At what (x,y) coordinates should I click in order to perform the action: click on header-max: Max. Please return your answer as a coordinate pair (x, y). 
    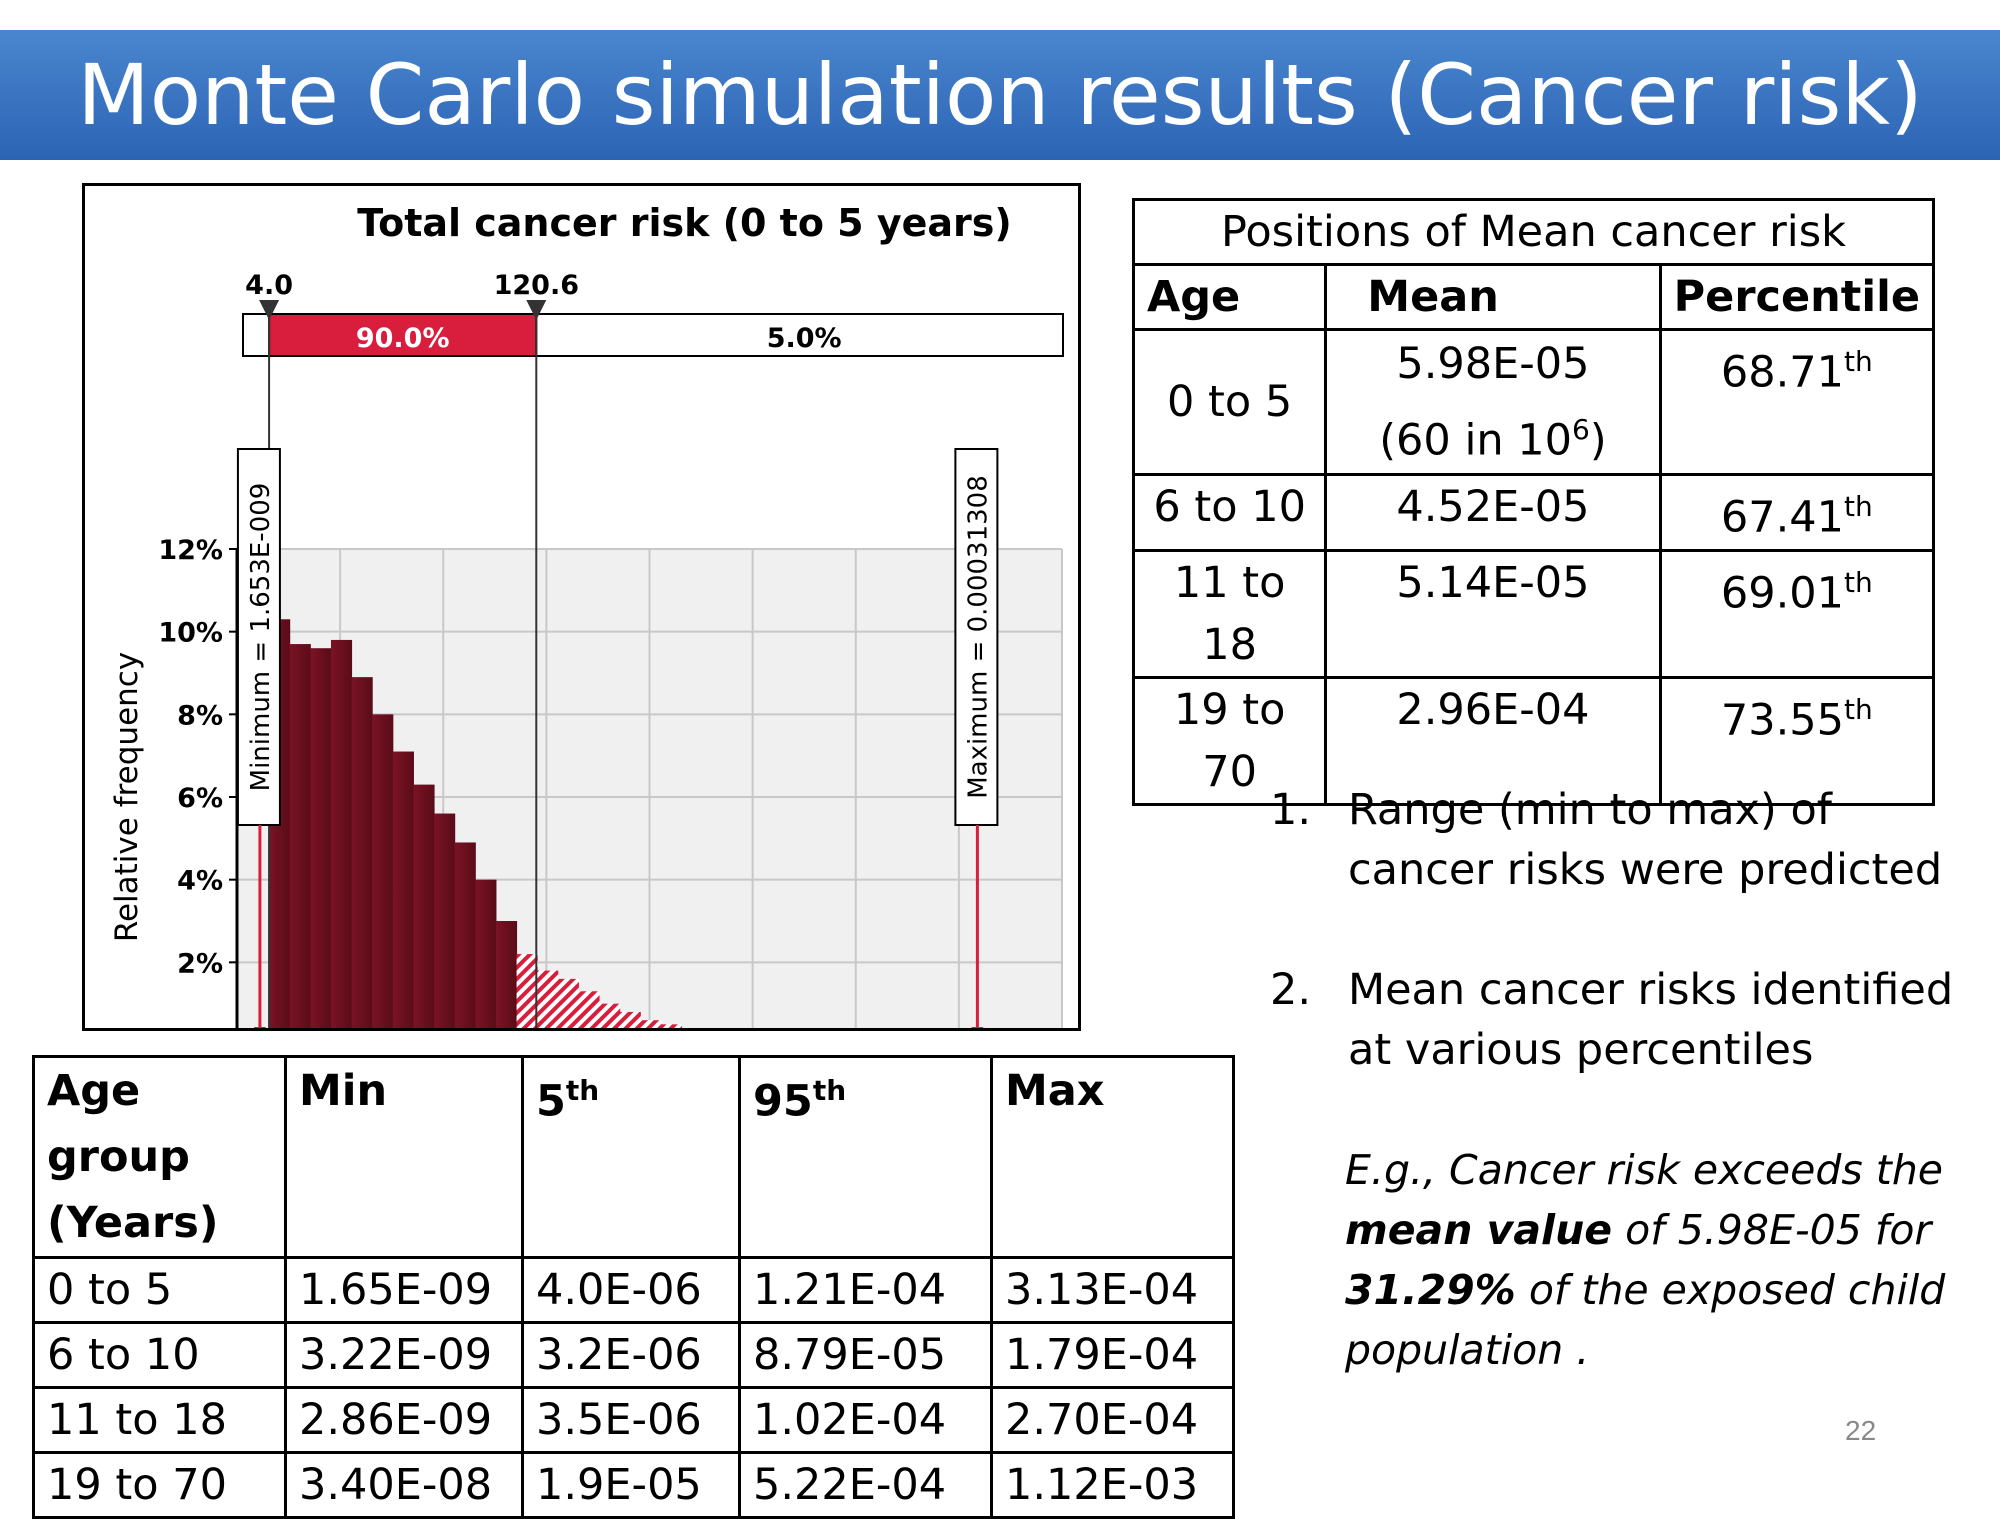
    Looking at the image, I should click on (1112, 1157).